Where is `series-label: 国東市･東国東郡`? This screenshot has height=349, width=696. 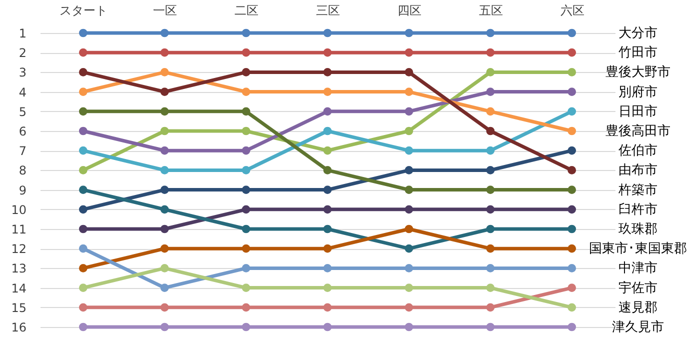 series-label: 国東市･東国東郡 is located at coordinates (637, 249).